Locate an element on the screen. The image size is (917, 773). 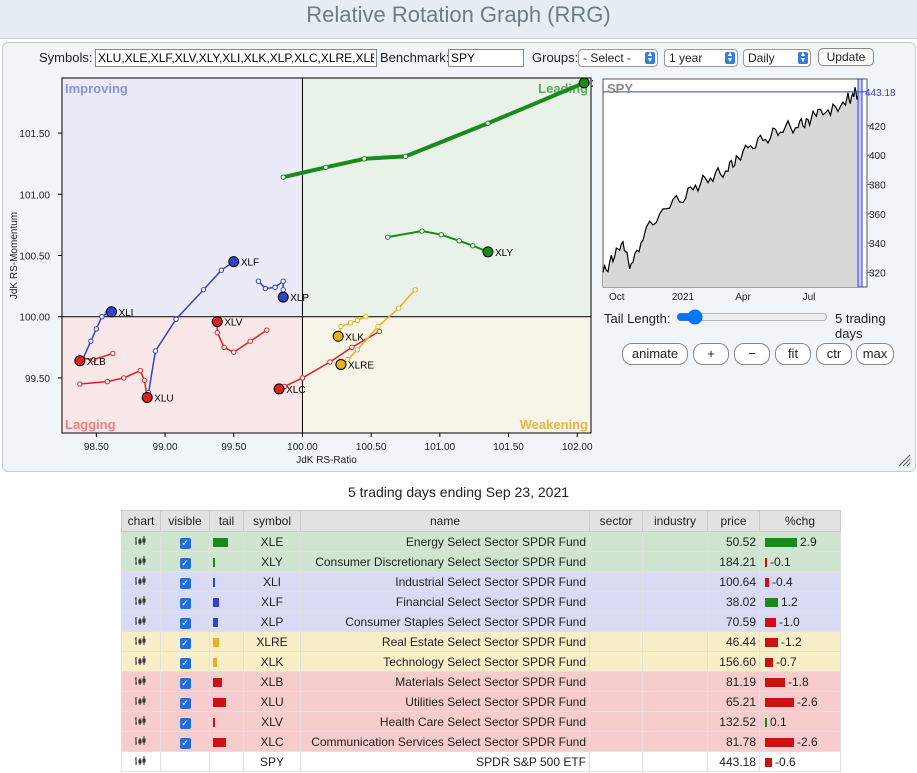
symbol-cell: XLC is located at coordinates (272, 741).